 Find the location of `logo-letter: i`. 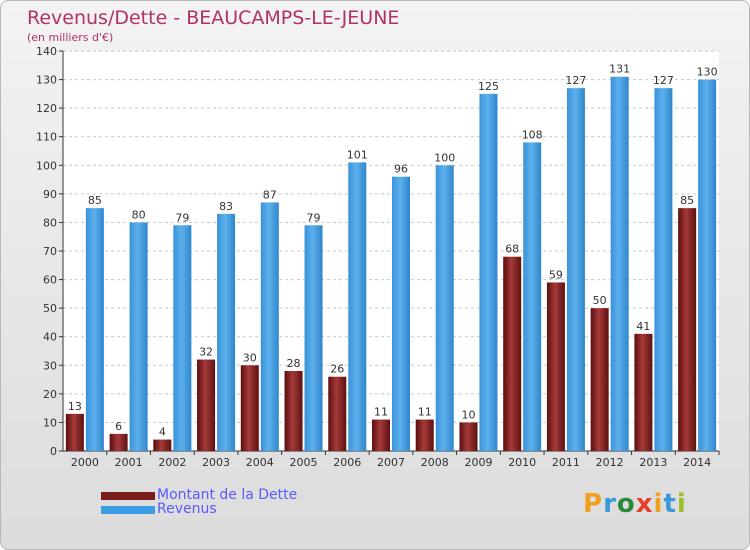

logo-letter: i is located at coordinates (658, 504).